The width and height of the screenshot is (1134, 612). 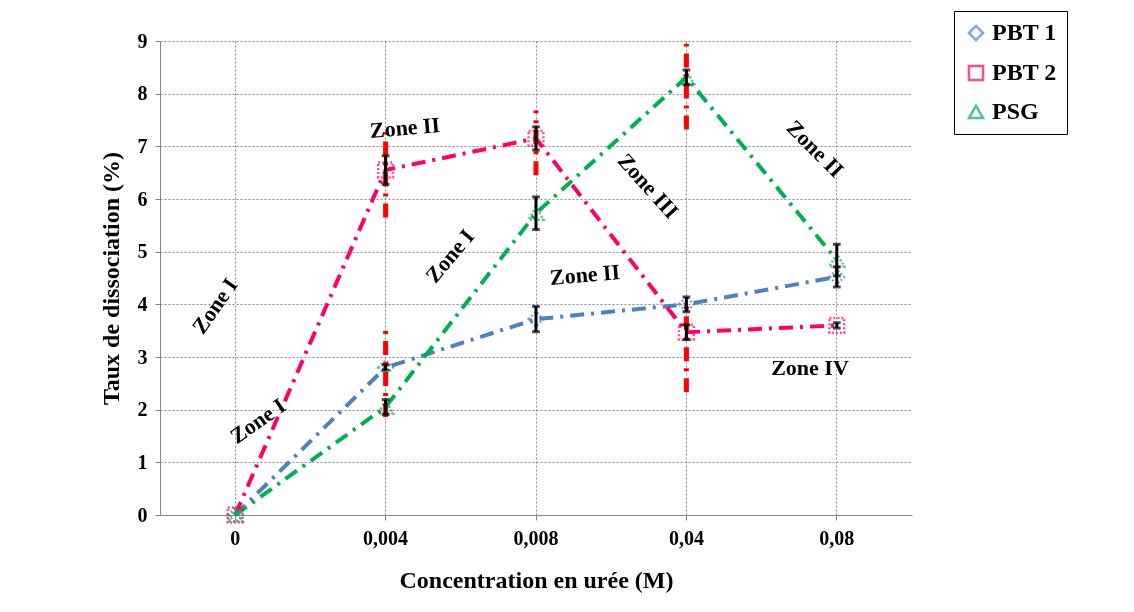 What do you see at coordinates (258, 420) in the screenshot?
I see `annotation: Zone I` at bounding box center [258, 420].